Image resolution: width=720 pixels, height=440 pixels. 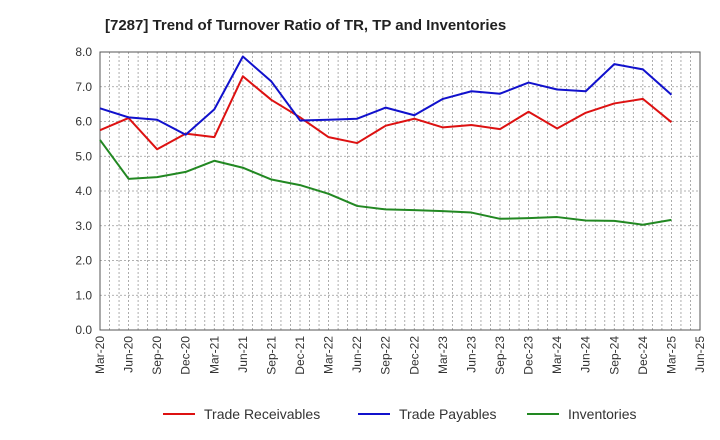 What do you see at coordinates (643, 355) in the screenshot?
I see `x-tick-label: Dec-24` at bounding box center [643, 355].